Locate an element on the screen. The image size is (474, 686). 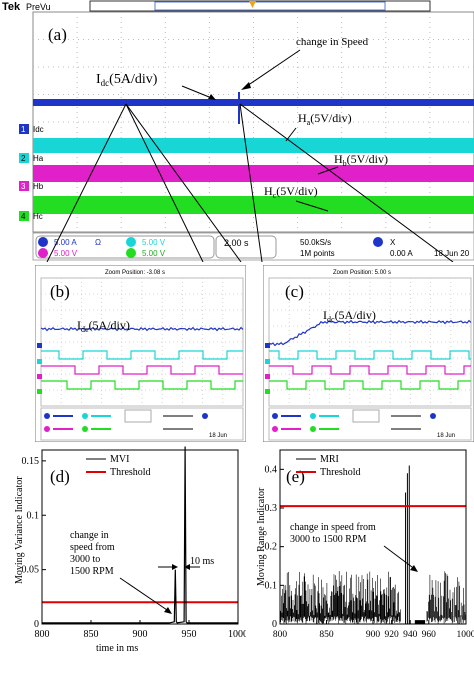
ch2-marker: 2 Ha is located at coordinates (31, 158).